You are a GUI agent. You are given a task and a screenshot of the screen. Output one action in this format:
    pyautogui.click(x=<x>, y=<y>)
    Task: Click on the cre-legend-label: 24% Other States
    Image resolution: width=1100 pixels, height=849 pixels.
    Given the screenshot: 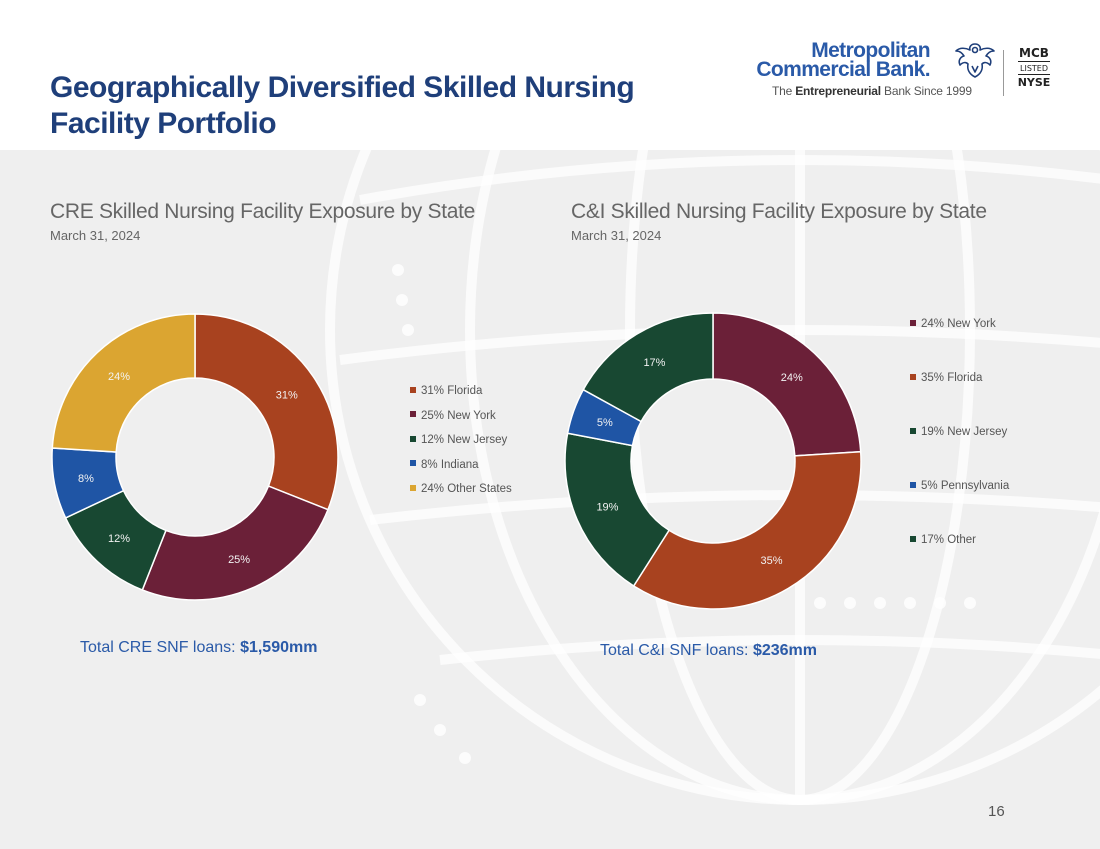 What is the action you would take?
    pyautogui.click(x=466, y=489)
    